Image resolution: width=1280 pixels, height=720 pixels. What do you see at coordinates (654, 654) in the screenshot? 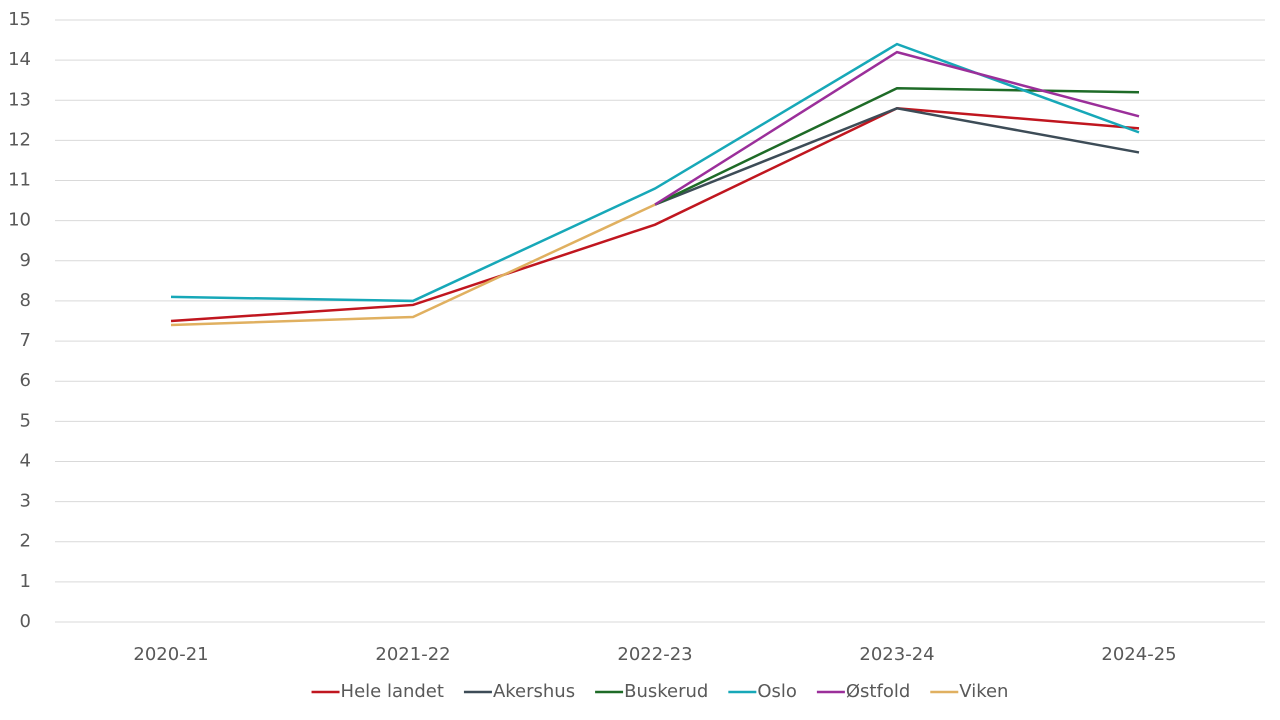
I see `x-tick-label: 2022-23` at bounding box center [654, 654].